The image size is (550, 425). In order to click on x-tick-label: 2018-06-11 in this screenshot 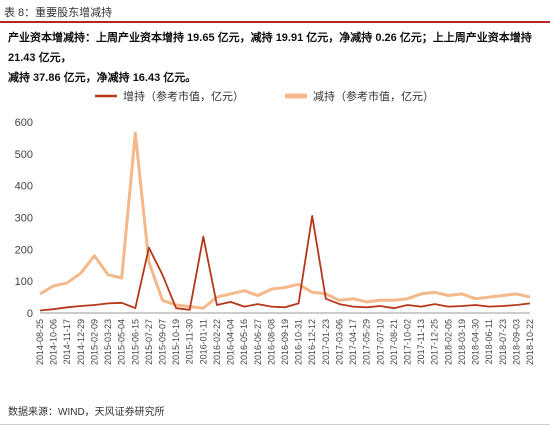, I will do `click(489, 341)`.